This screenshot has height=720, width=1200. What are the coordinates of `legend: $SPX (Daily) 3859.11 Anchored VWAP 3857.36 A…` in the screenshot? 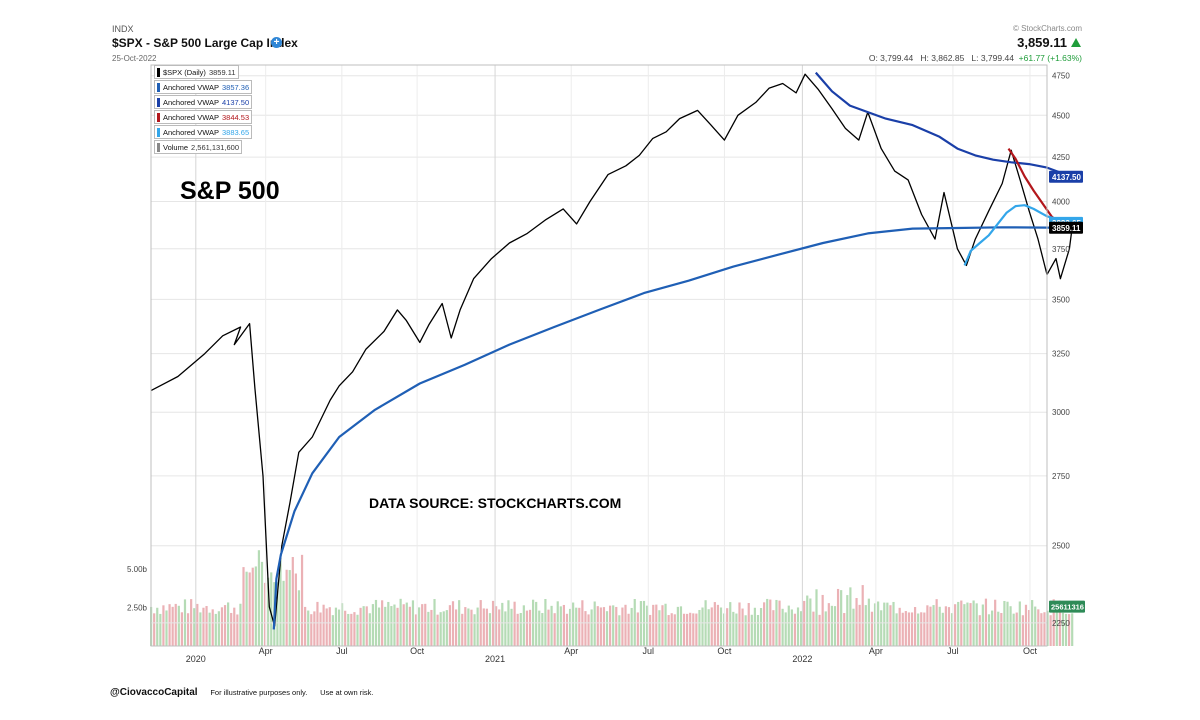 It's located at (203, 110).